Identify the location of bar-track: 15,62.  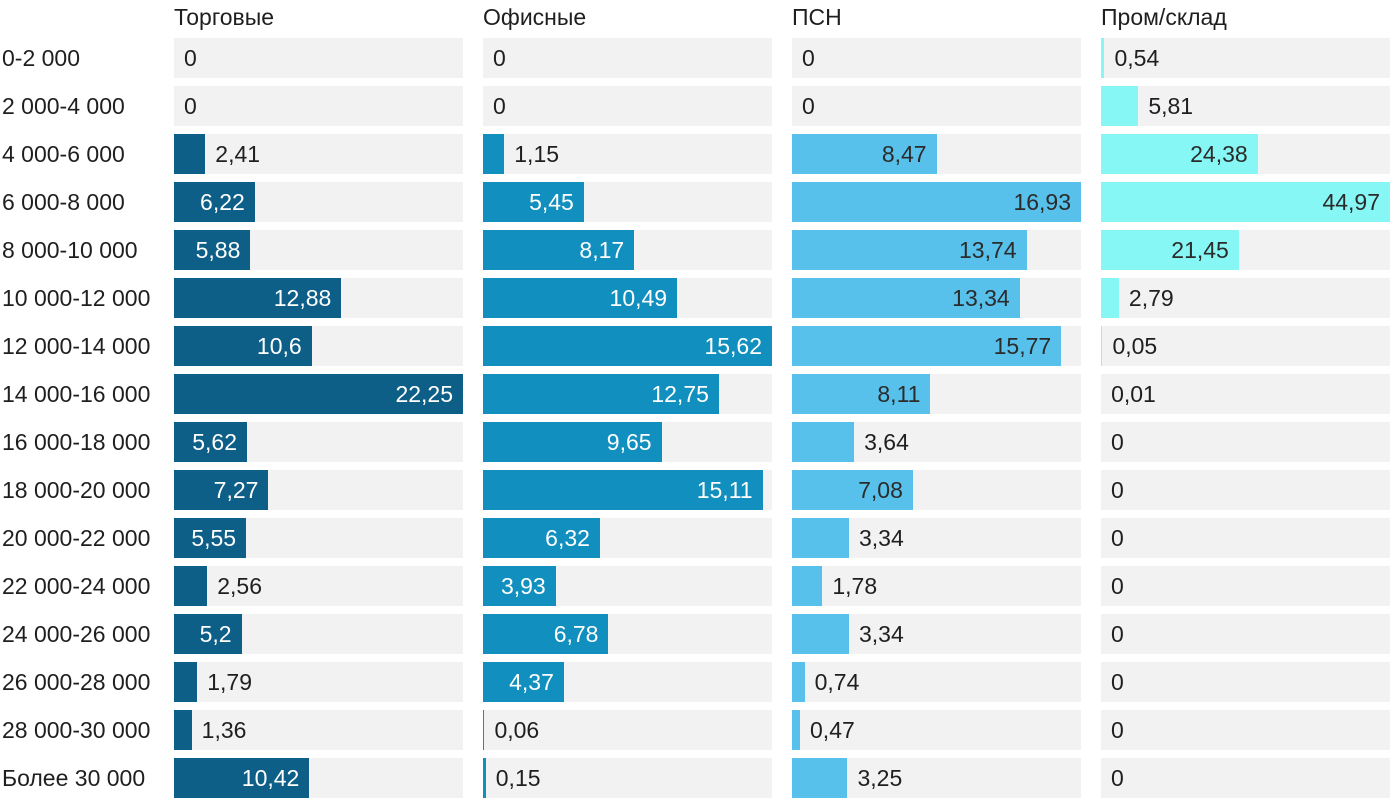
(627, 346).